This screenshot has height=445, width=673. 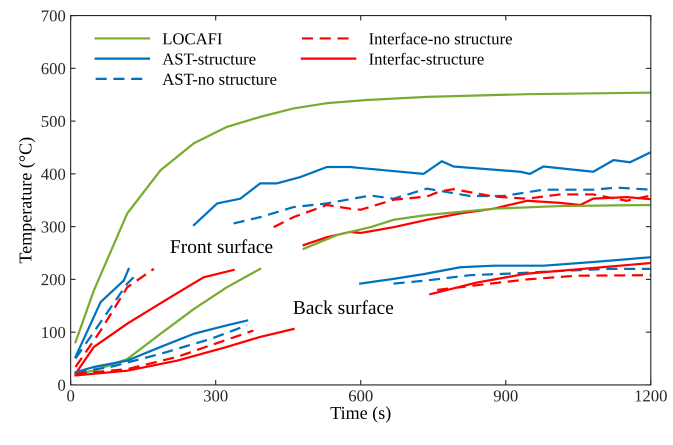 What do you see at coordinates (62, 385) in the screenshot?
I see `y-tick-label: 0` at bounding box center [62, 385].